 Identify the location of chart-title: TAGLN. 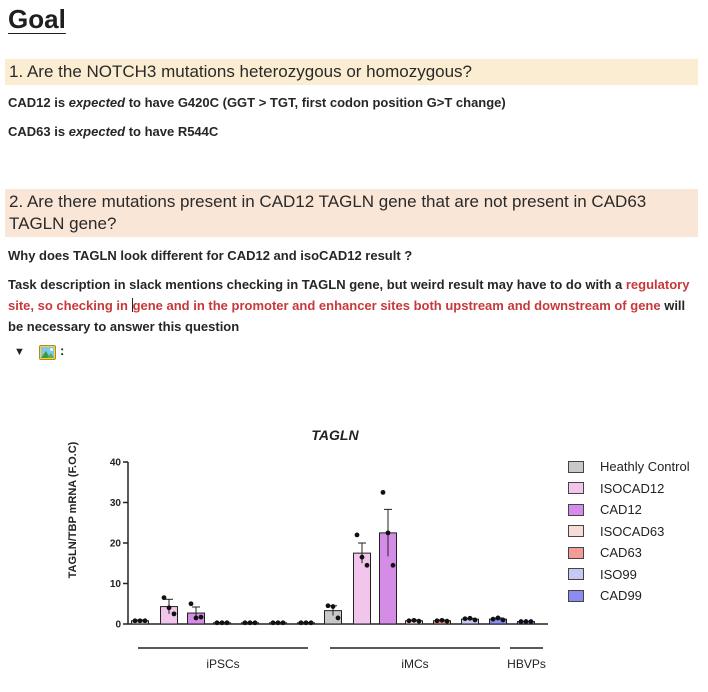
(335, 435).